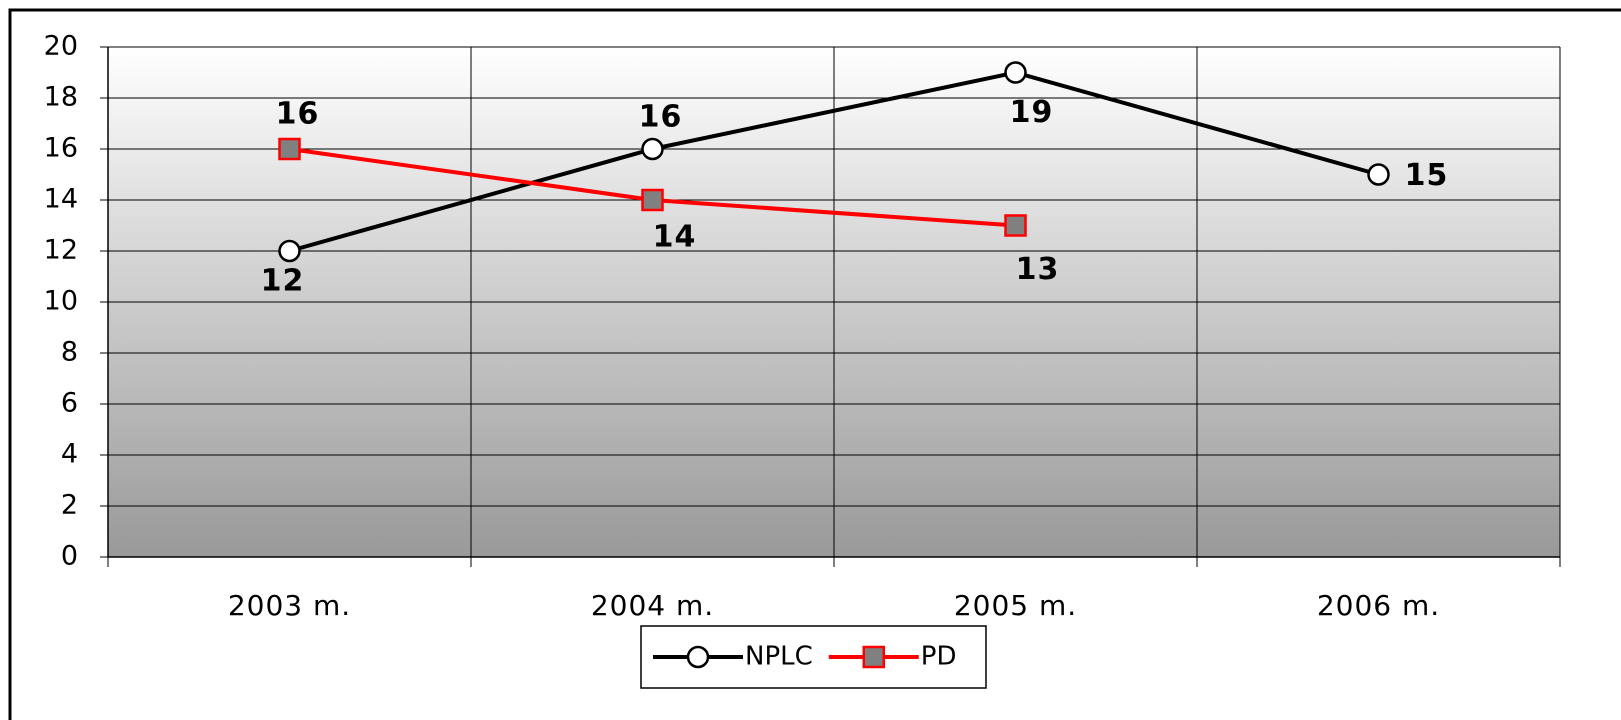 The image size is (1621, 720). Describe the element at coordinates (69, 556) in the screenshot. I see `y-tick-label: 0` at that location.